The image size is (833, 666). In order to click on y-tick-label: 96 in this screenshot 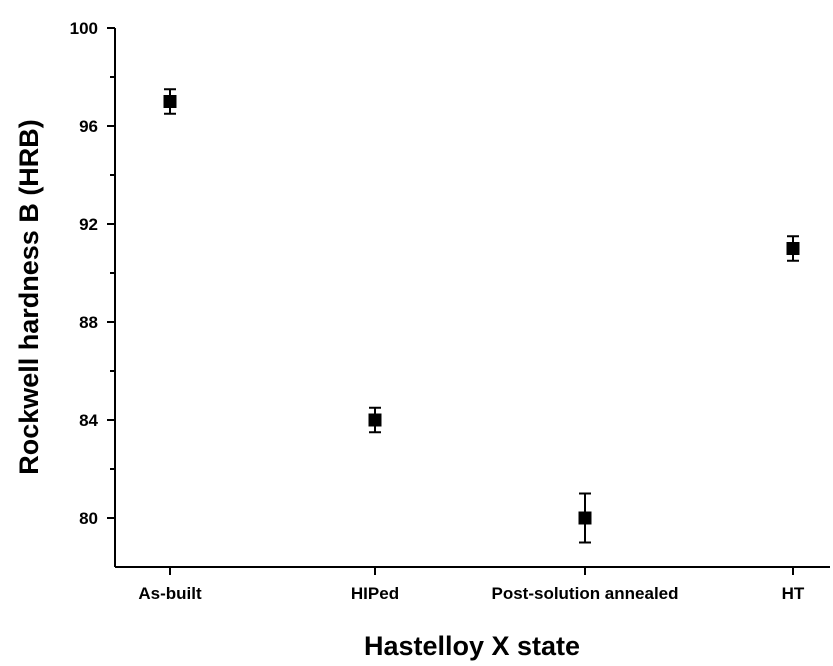, I will do `click(88, 126)`.